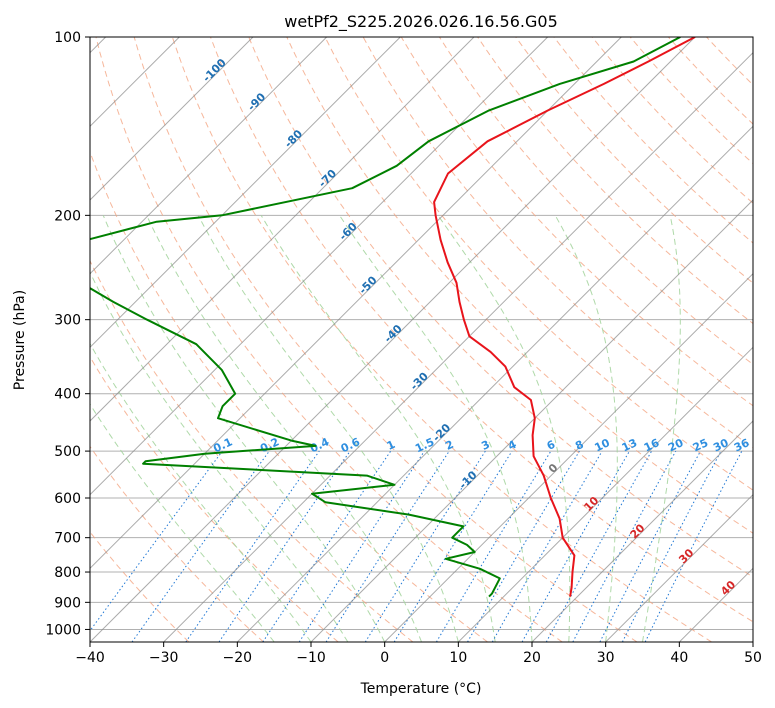  Describe the element at coordinates (532, 658) in the screenshot. I see `x-tick-label: 20` at that location.